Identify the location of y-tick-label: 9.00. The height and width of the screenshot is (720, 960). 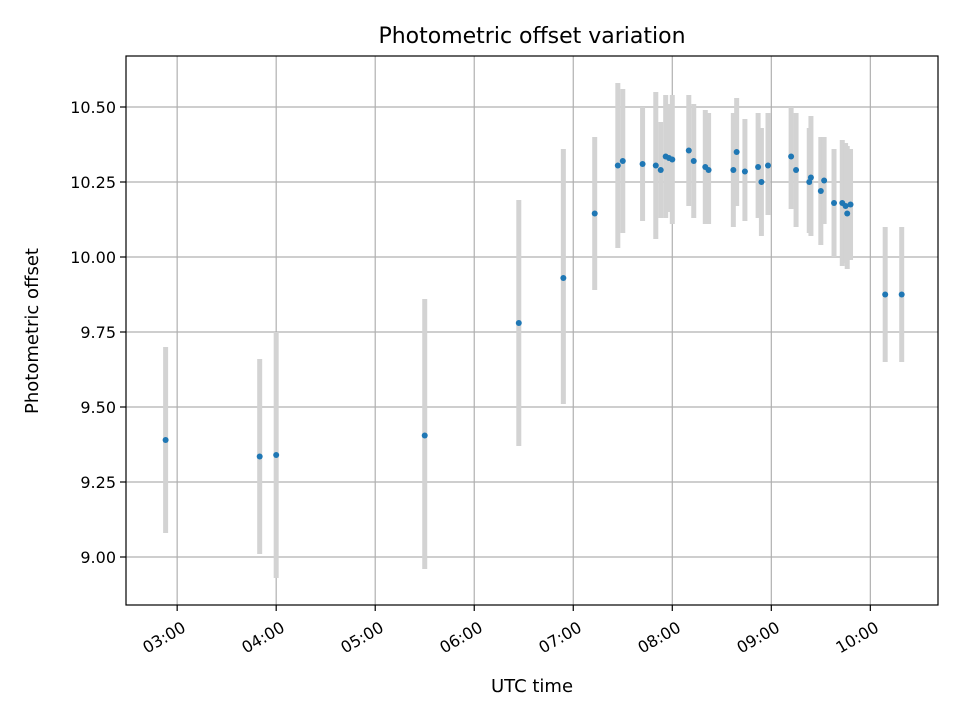
(98, 557).